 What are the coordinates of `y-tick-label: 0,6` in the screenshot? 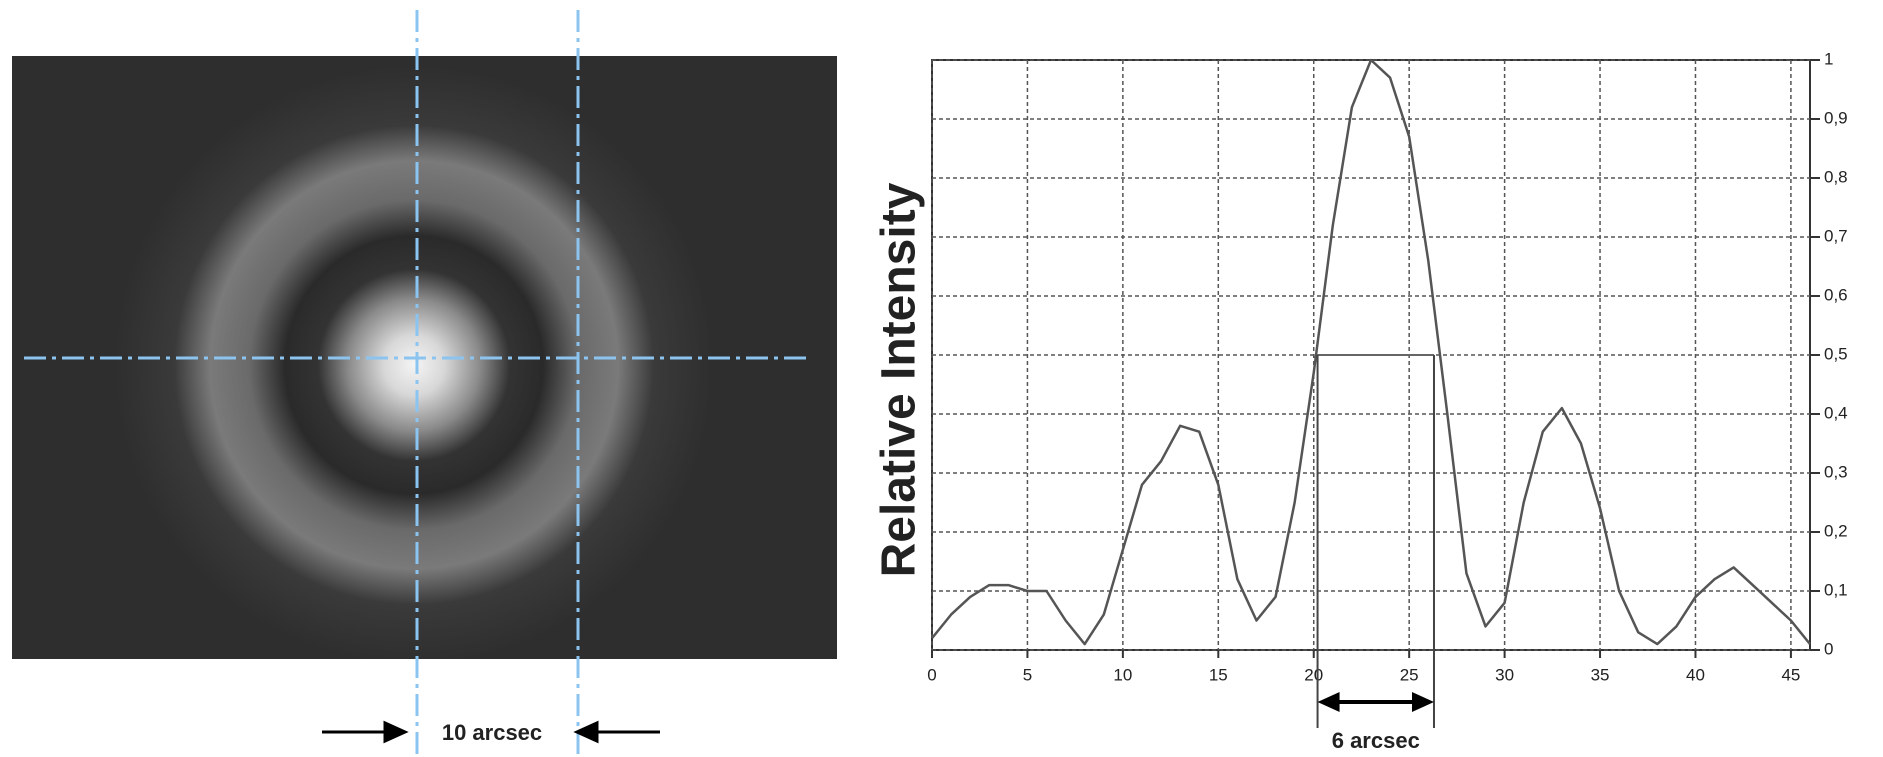 It's located at (1836, 294).